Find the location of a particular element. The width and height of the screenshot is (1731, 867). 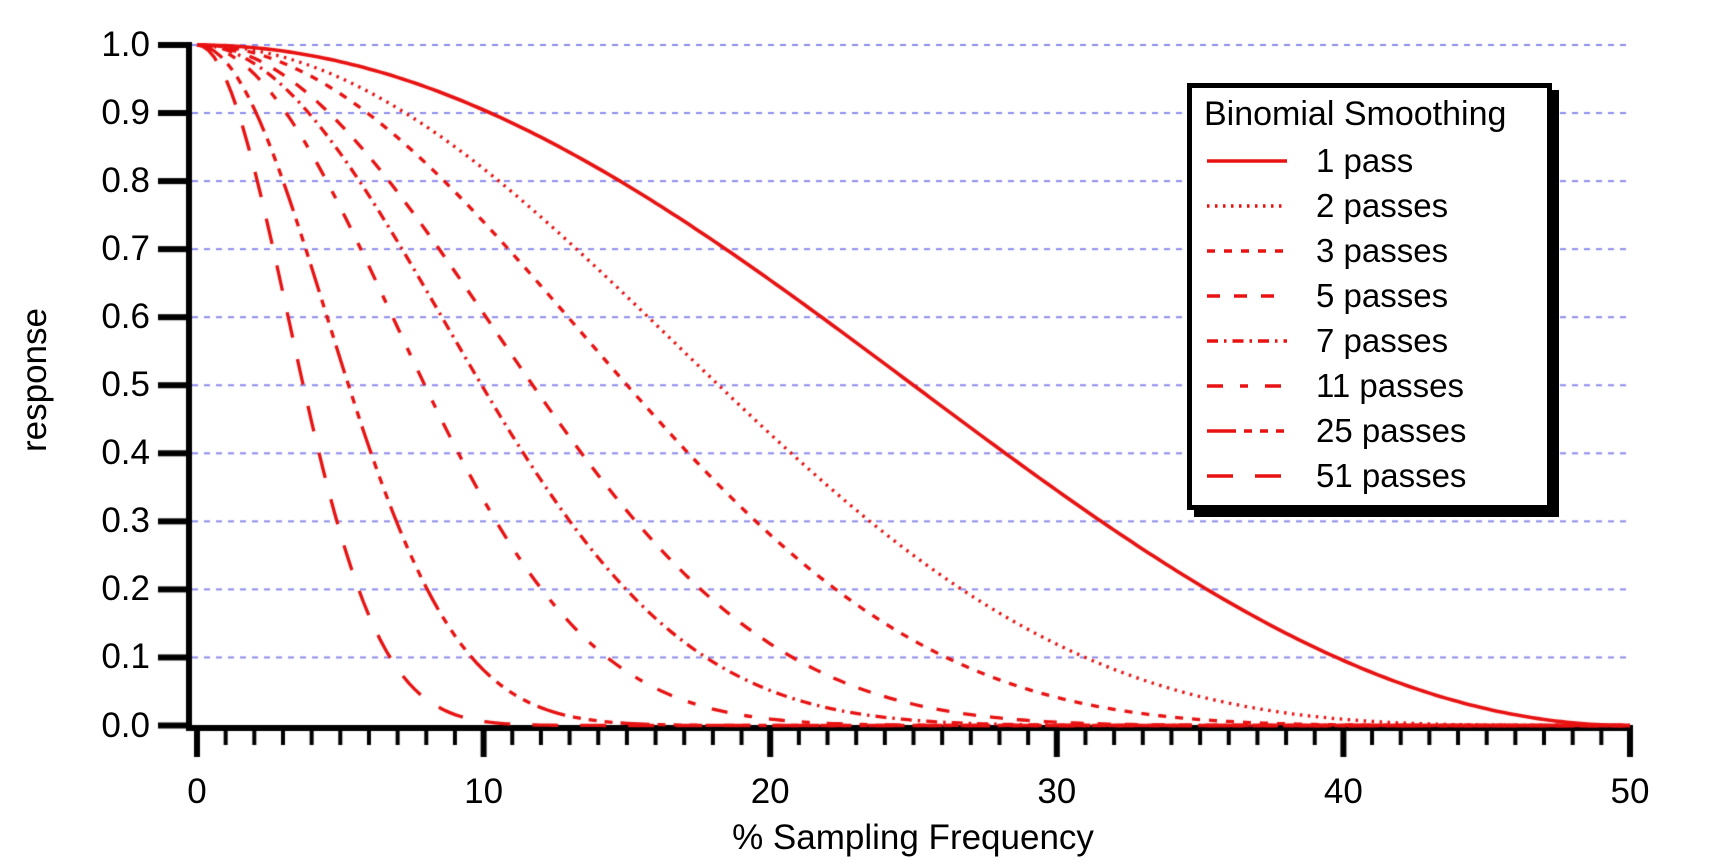

legend-entry: 7 passes is located at coordinates (1370, 341).